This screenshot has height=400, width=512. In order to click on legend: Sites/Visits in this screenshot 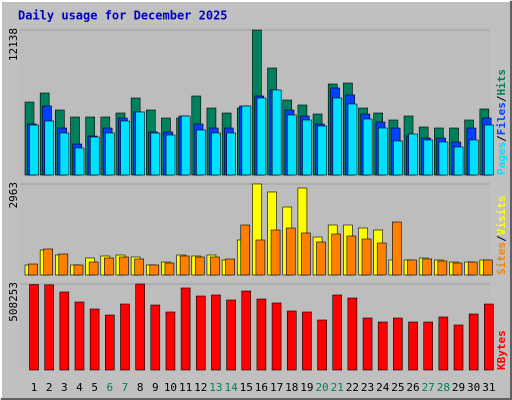, I will do `click(501, 236)`.